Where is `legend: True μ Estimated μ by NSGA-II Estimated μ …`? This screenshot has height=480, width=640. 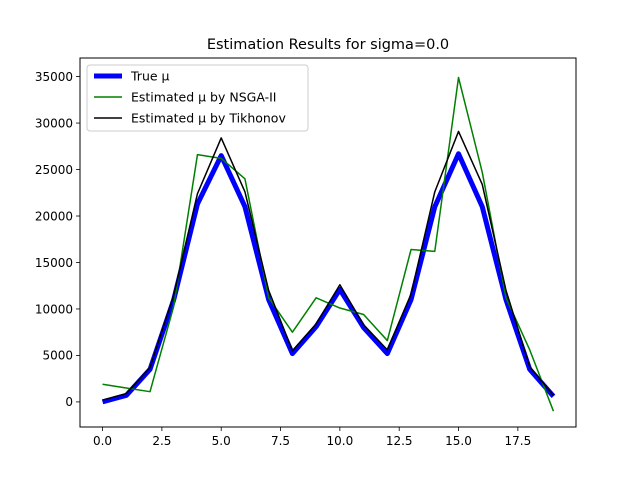 legend: True μ Estimated μ by NSGA-II Estimated μ … is located at coordinates (197, 98).